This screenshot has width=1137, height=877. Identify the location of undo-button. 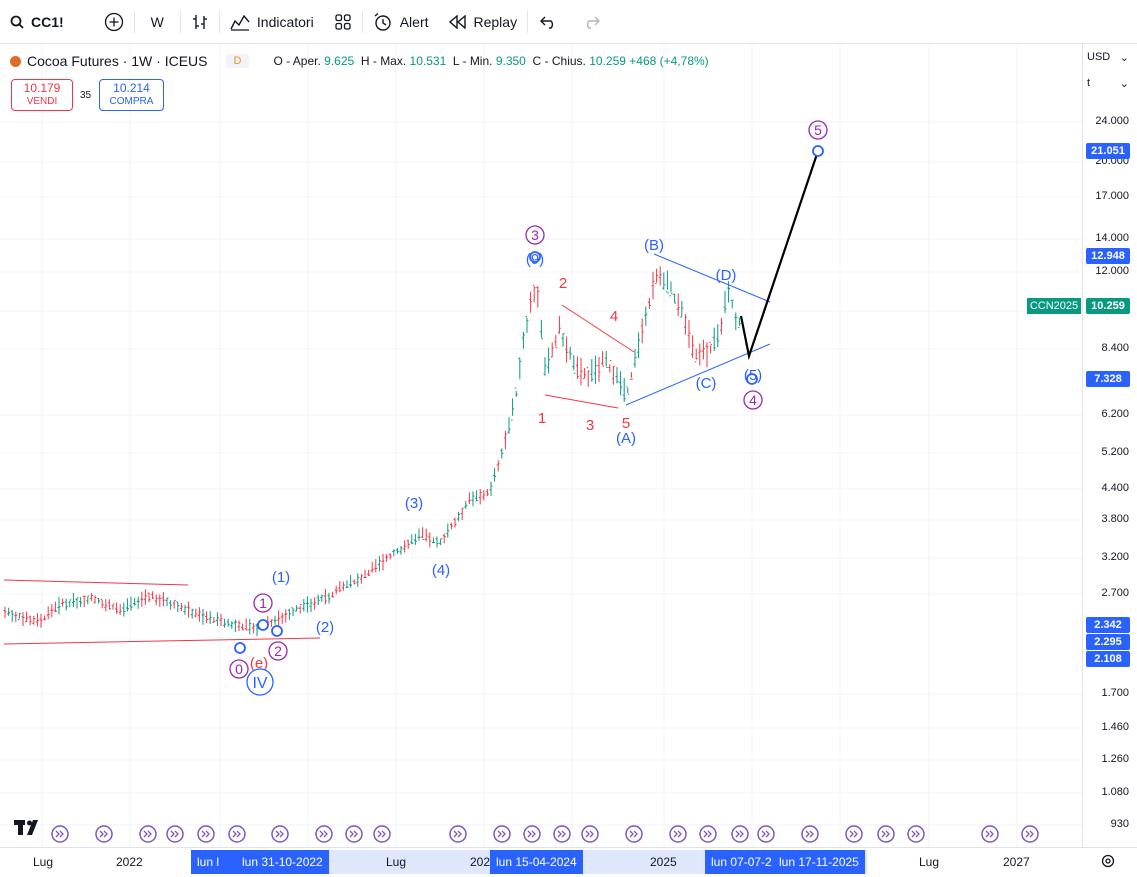
(549, 22).